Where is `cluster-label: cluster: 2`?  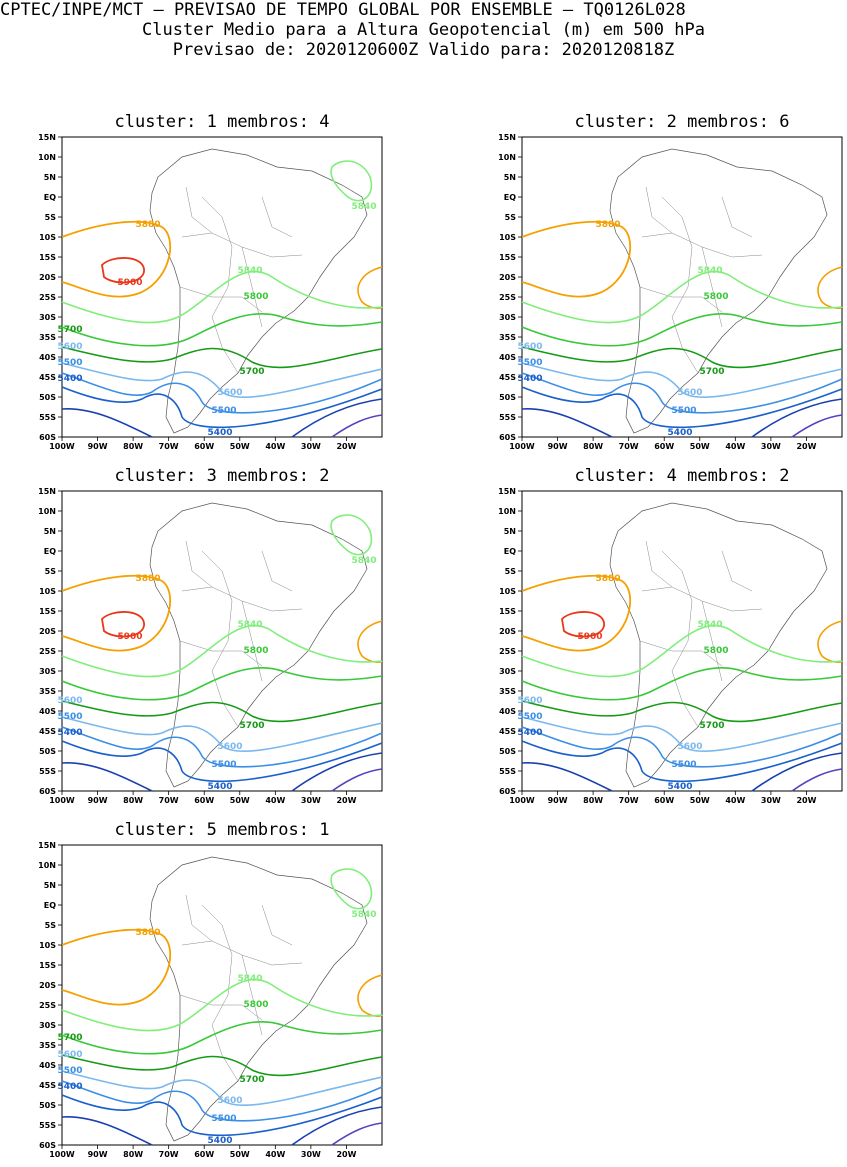 cluster-label: cluster: 2 is located at coordinates (625, 122).